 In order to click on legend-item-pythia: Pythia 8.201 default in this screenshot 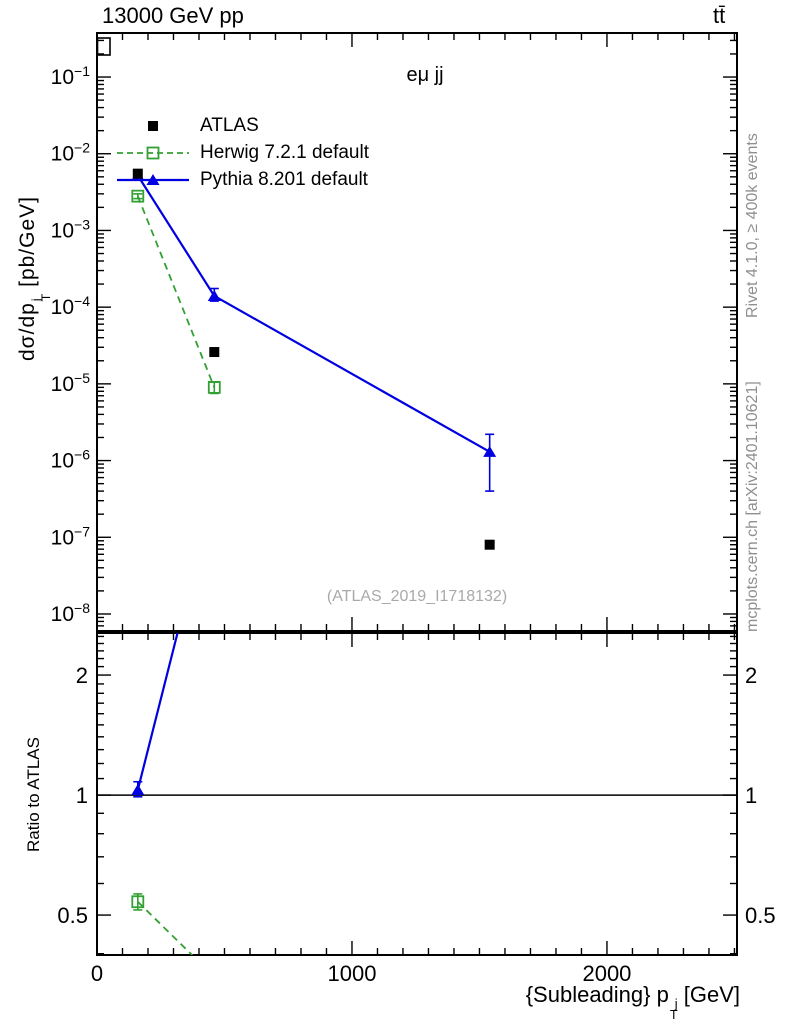, I will do `click(242, 179)`.